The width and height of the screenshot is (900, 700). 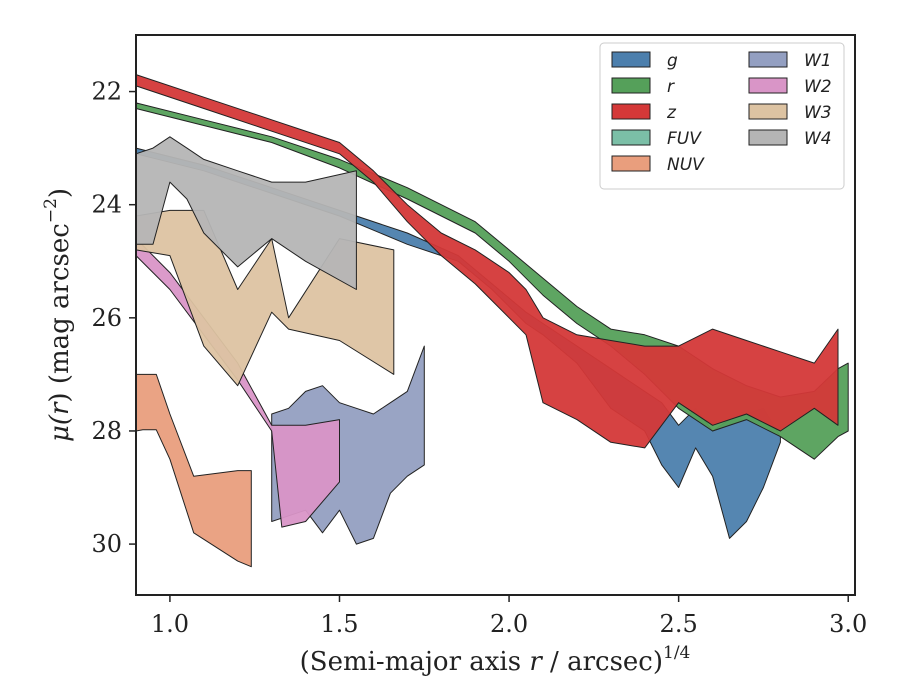 I want to click on legend-label-fuv: FUV, so click(x=684, y=139).